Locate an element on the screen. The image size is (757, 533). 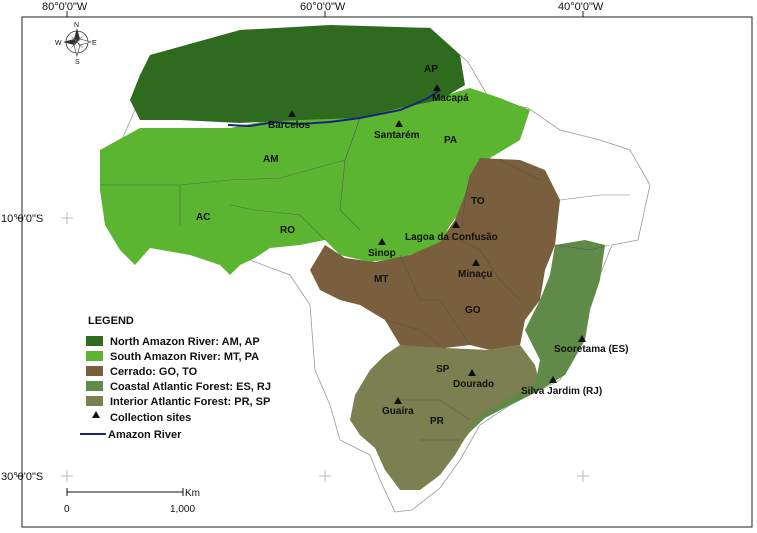
legend-label-cerrado: Cerrado: GO, TO is located at coordinates (154, 372).